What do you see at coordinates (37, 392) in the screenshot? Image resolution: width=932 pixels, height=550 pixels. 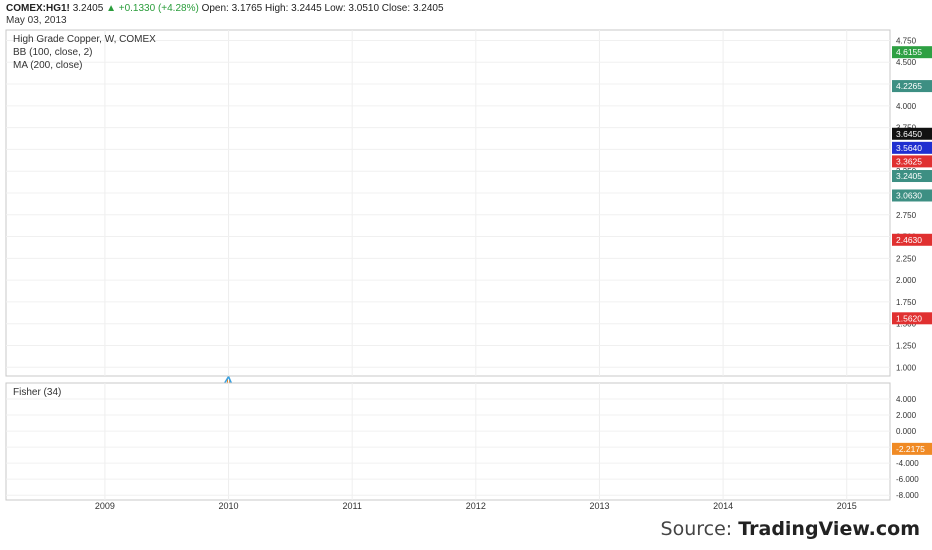 I see `fisher-legend: Fisher (34)` at bounding box center [37, 392].